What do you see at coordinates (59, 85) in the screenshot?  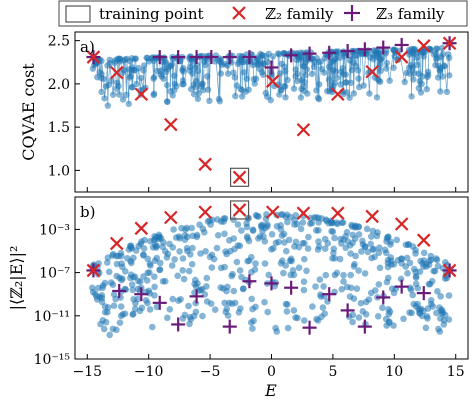 I see `panel-a-ytick-label: 2.0` at bounding box center [59, 85].